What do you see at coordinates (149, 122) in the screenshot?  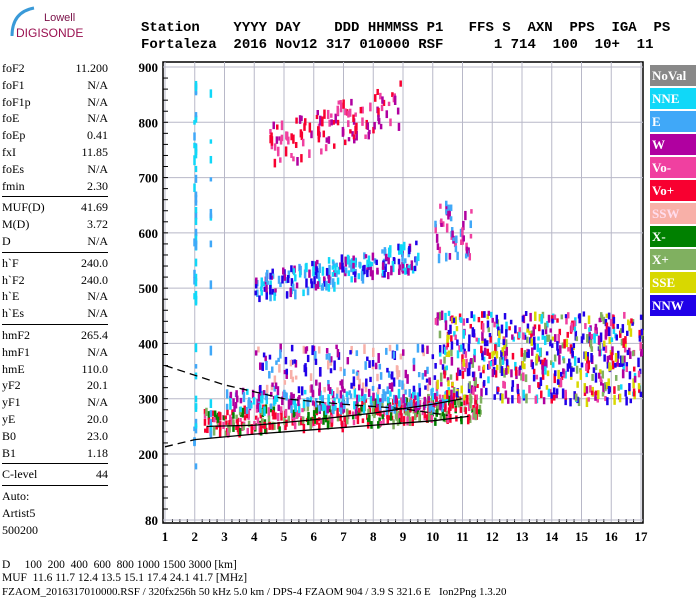 I see `y-tick-label: 800` at bounding box center [149, 122].